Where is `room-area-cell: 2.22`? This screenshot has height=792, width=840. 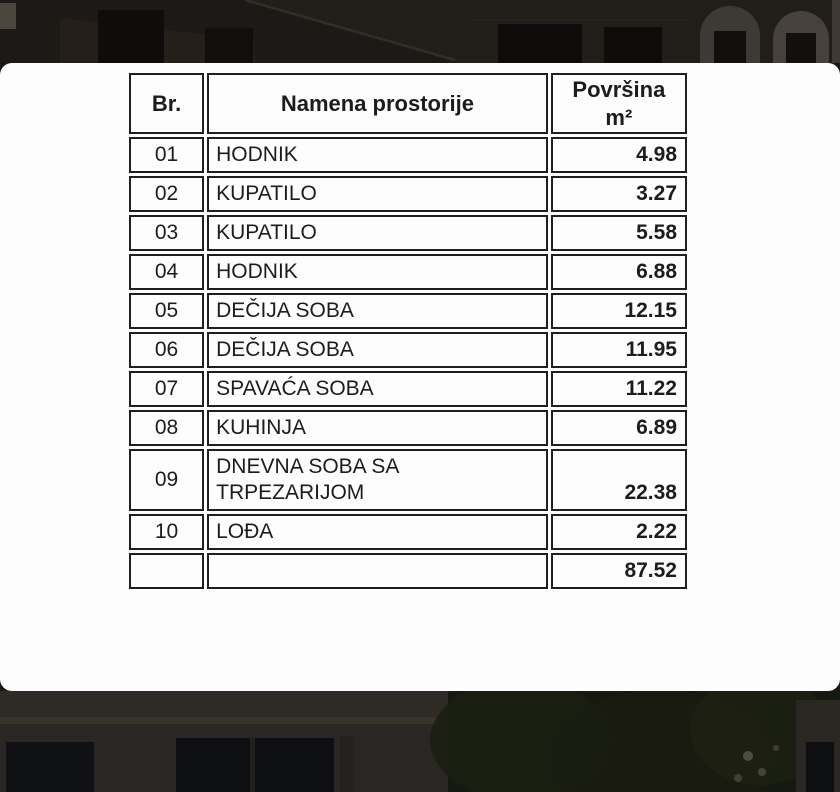
room-area-cell: 2.22 is located at coordinates (618, 532).